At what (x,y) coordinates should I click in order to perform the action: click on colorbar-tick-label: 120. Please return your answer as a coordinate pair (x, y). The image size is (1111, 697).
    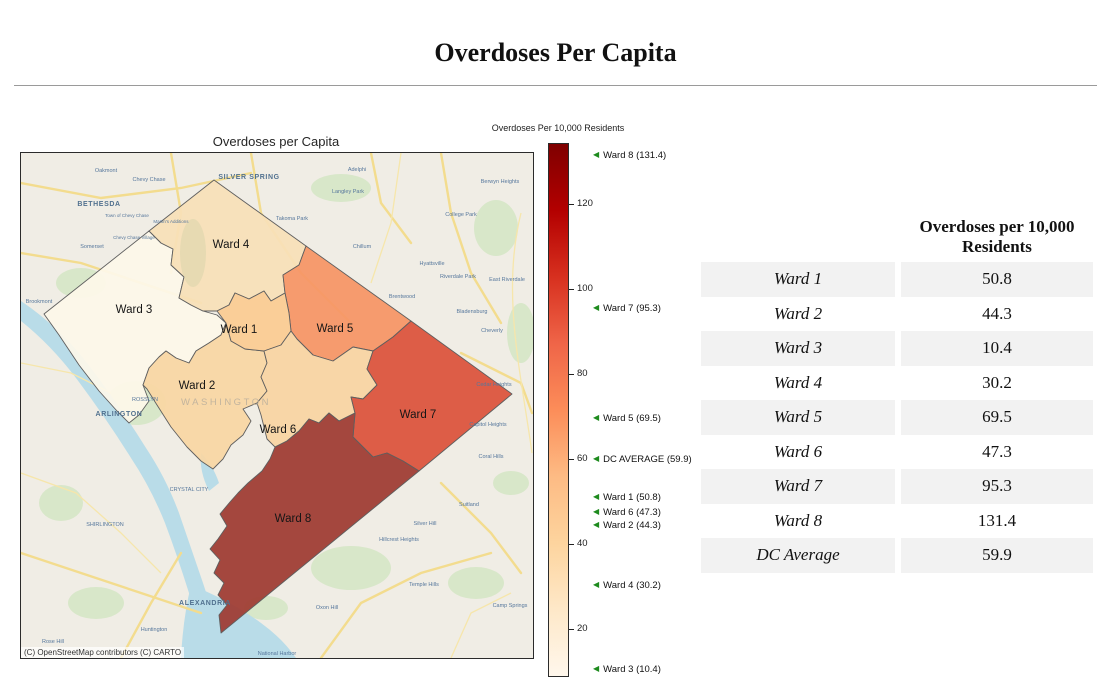
    Looking at the image, I should click on (585, 204).